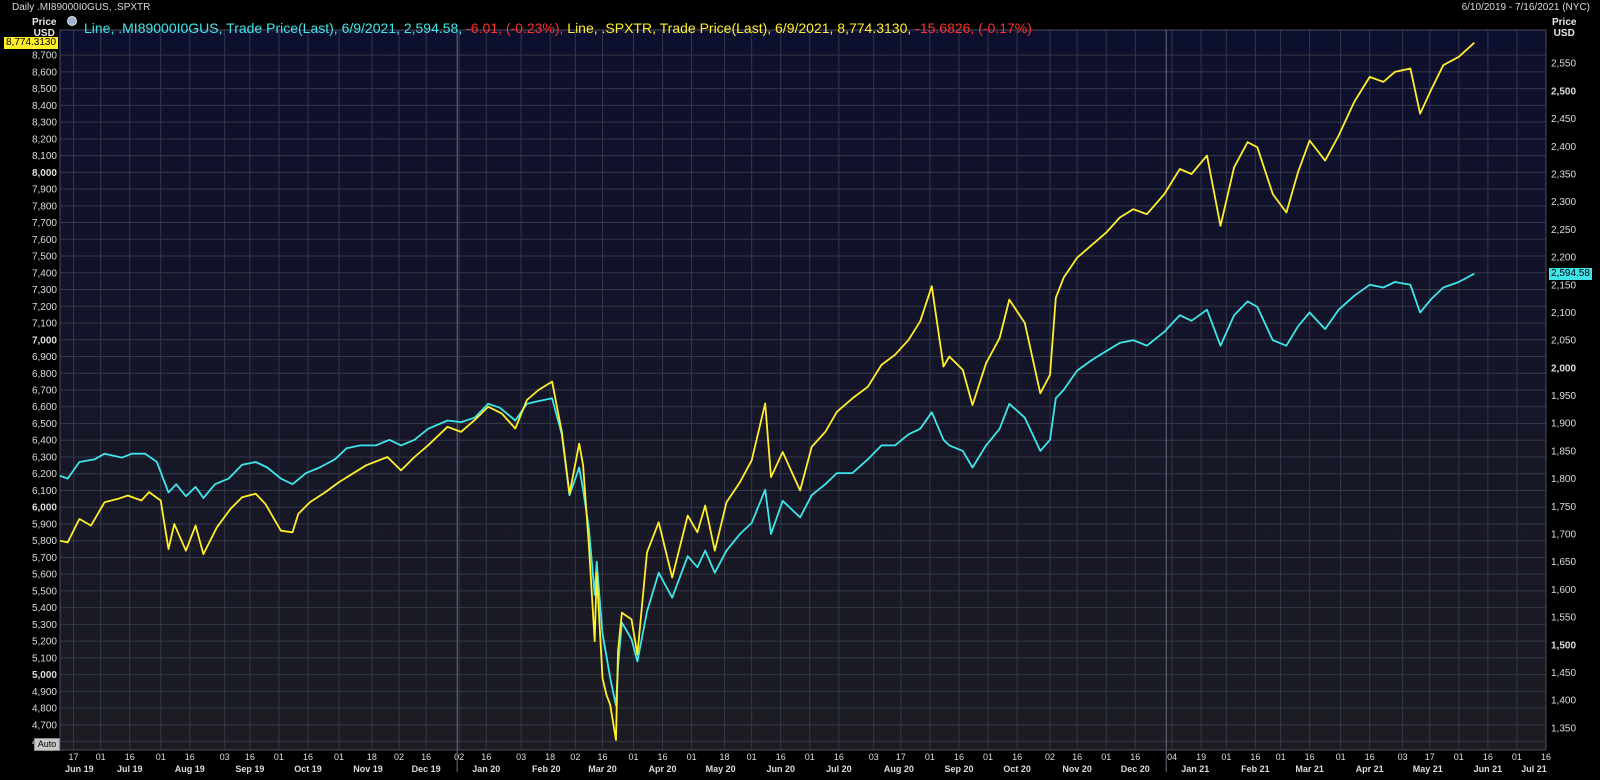 Image resolution: width=1600 pixels, height=780 pixels. I want to click on left-tick-label: 5,700, so click(44, 558).